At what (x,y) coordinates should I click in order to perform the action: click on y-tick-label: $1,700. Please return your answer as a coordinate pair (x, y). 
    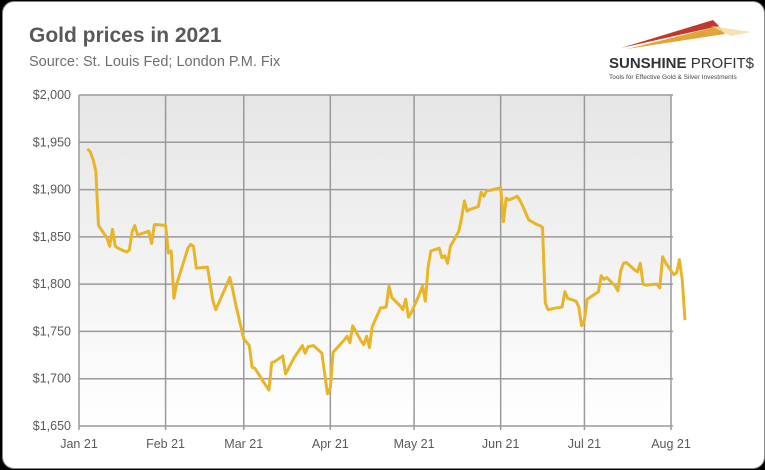
    Looking at the image, I should click on (52, 379).